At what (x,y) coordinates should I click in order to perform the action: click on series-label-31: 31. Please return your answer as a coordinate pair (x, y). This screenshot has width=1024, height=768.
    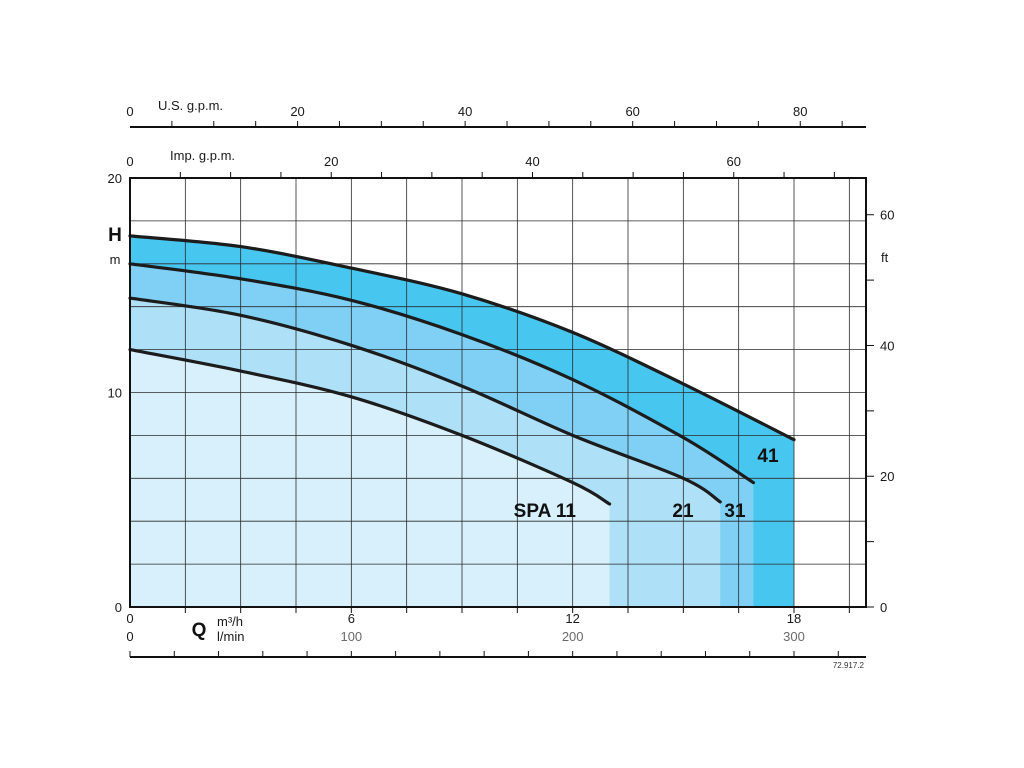
    Looking at the image, I should click on (735, 511).